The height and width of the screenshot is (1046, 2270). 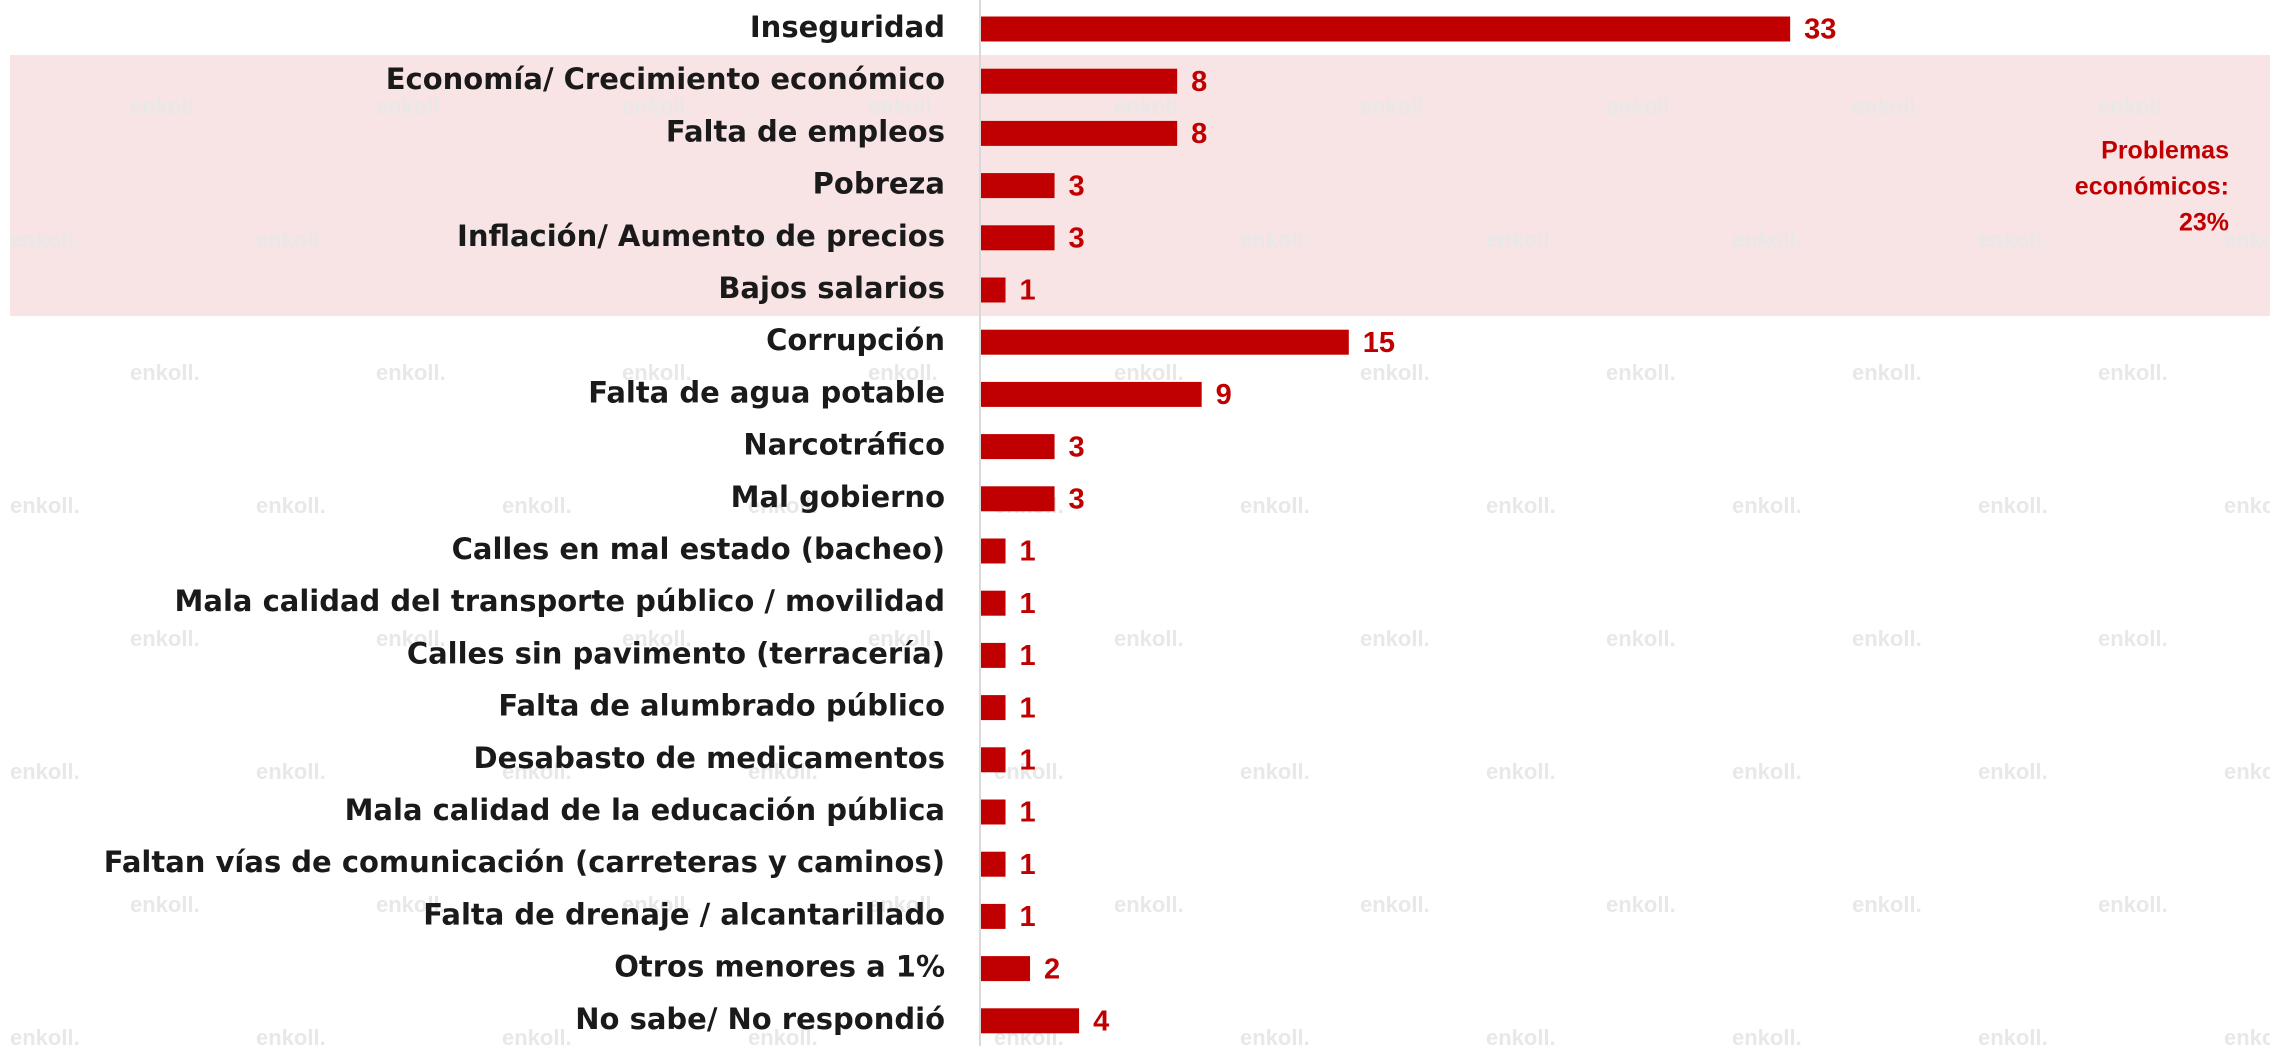 What do you see at coordinates (1052, 969) in the screenshot?
I see `value-label: 2` at bounding box center [1052, 969].